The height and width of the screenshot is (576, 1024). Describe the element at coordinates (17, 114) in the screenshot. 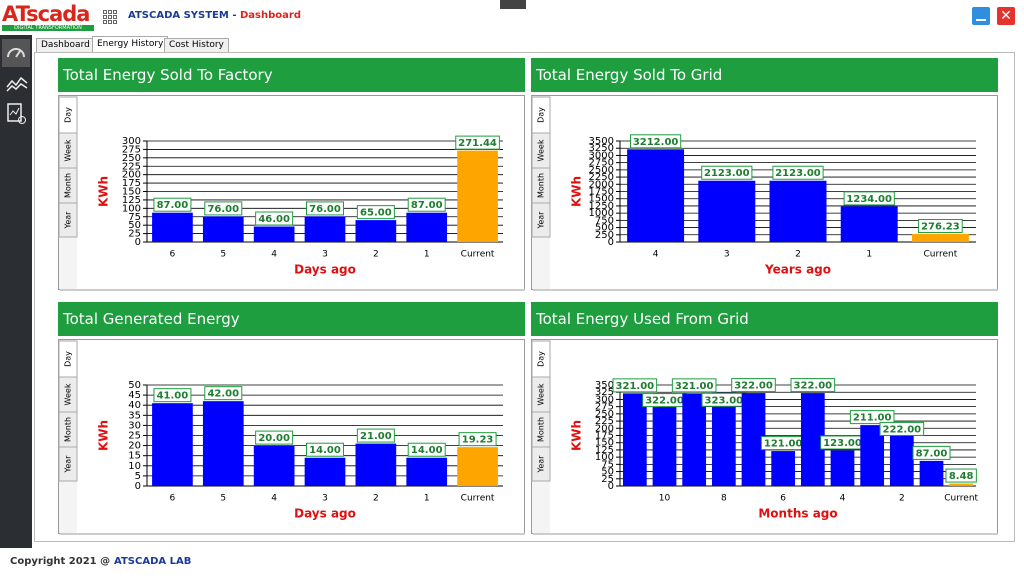

I see `report-icon` at that location.